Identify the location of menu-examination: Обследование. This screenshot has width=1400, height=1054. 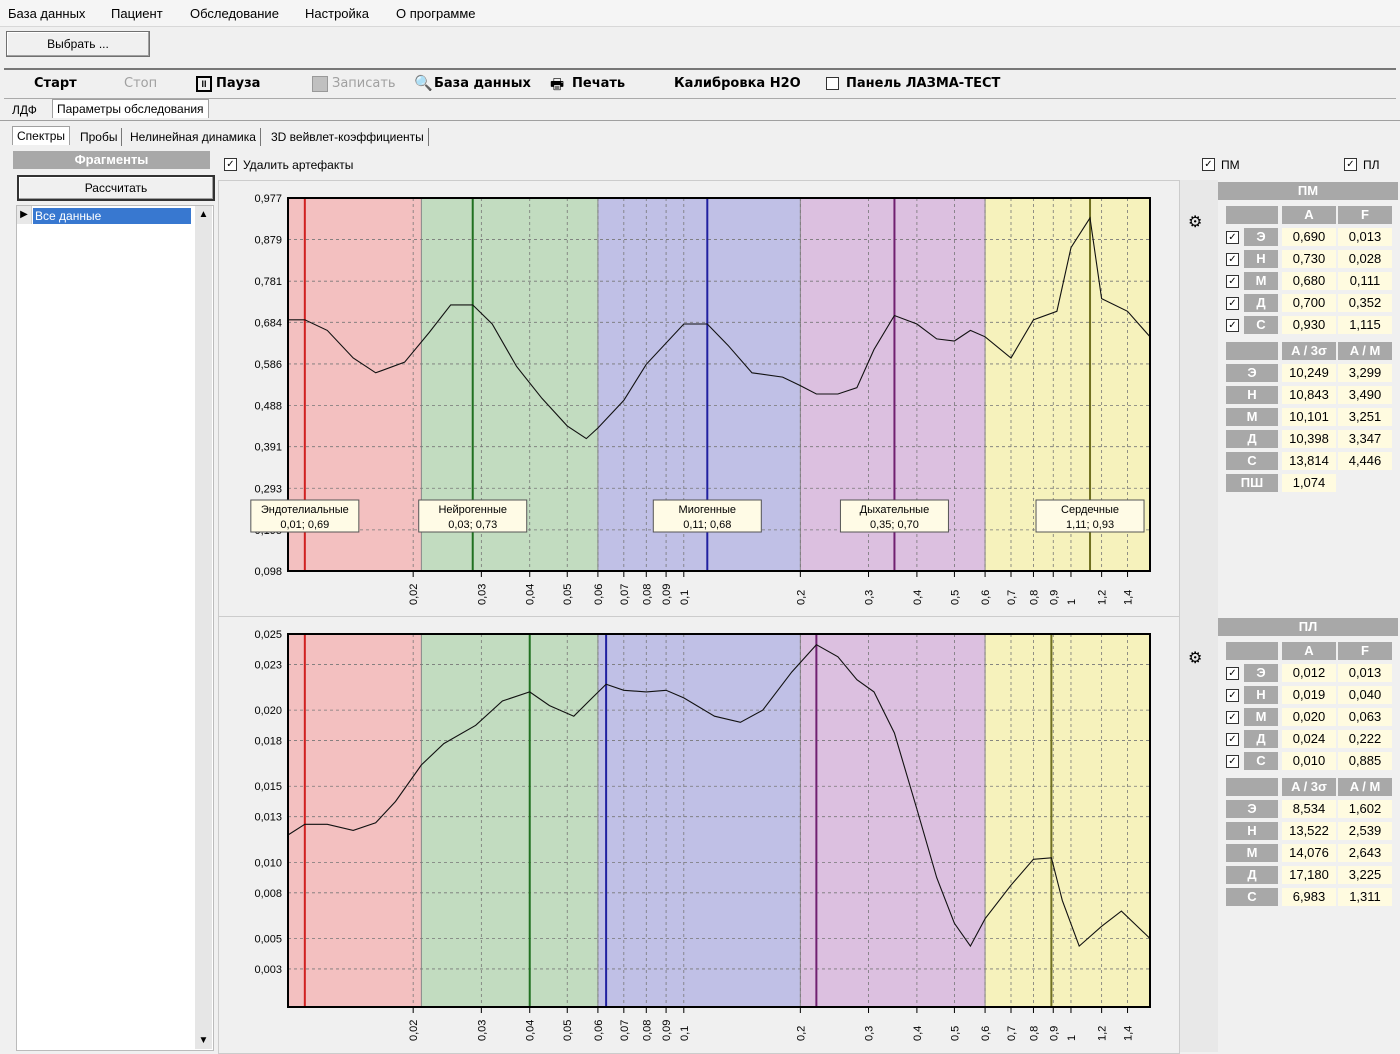
(234, 13).